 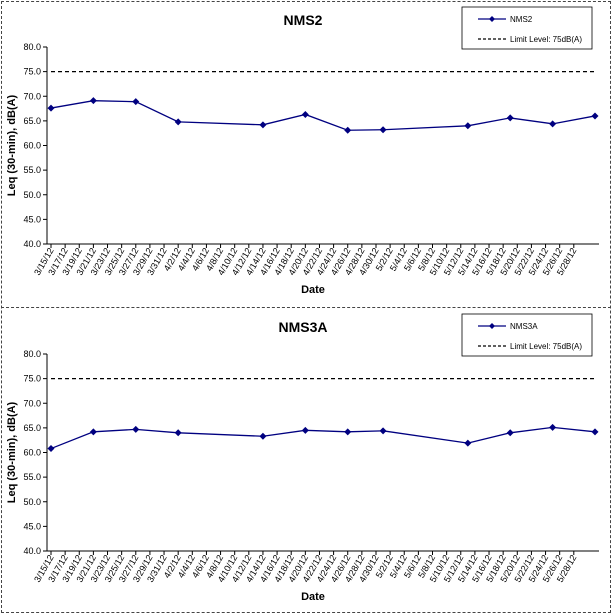 I want to click on panel-divider, so click(x=306, y=307).